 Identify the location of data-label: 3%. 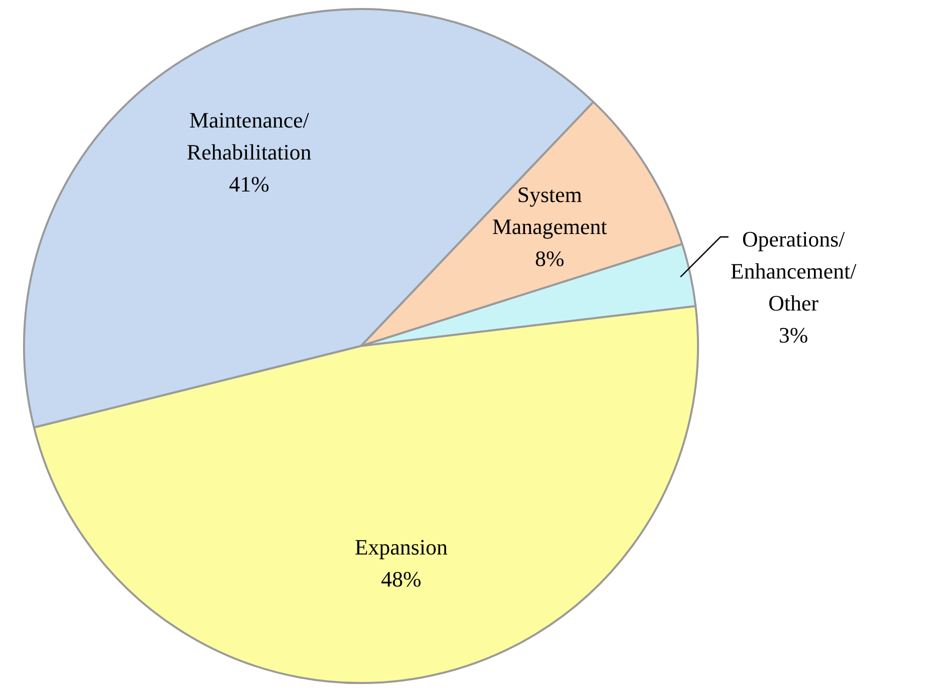
(793, 335).